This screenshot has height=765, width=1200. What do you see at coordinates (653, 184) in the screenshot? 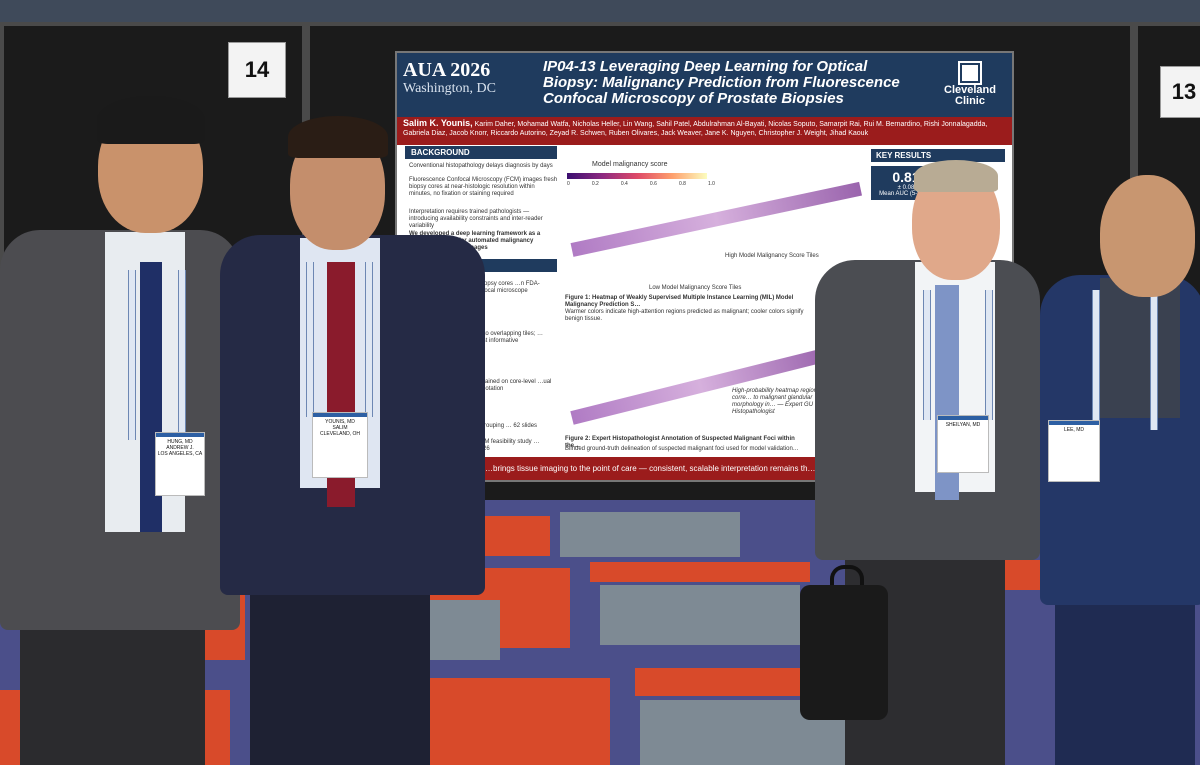
I see `legend-tick: 0.6` at bounding box center [653, 184].